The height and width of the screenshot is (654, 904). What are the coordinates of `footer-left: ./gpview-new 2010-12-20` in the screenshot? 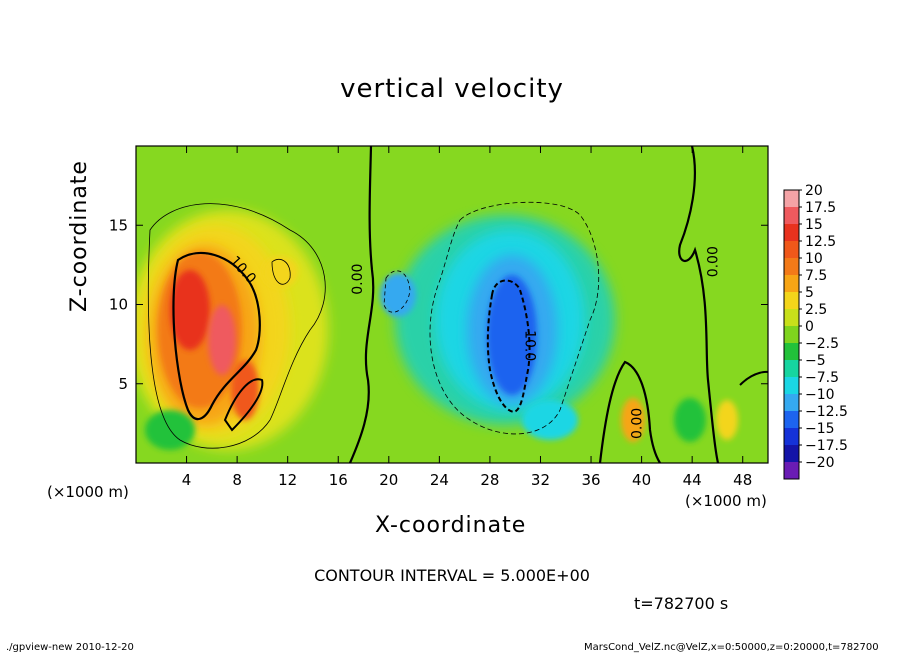 It's located at (70, 647).